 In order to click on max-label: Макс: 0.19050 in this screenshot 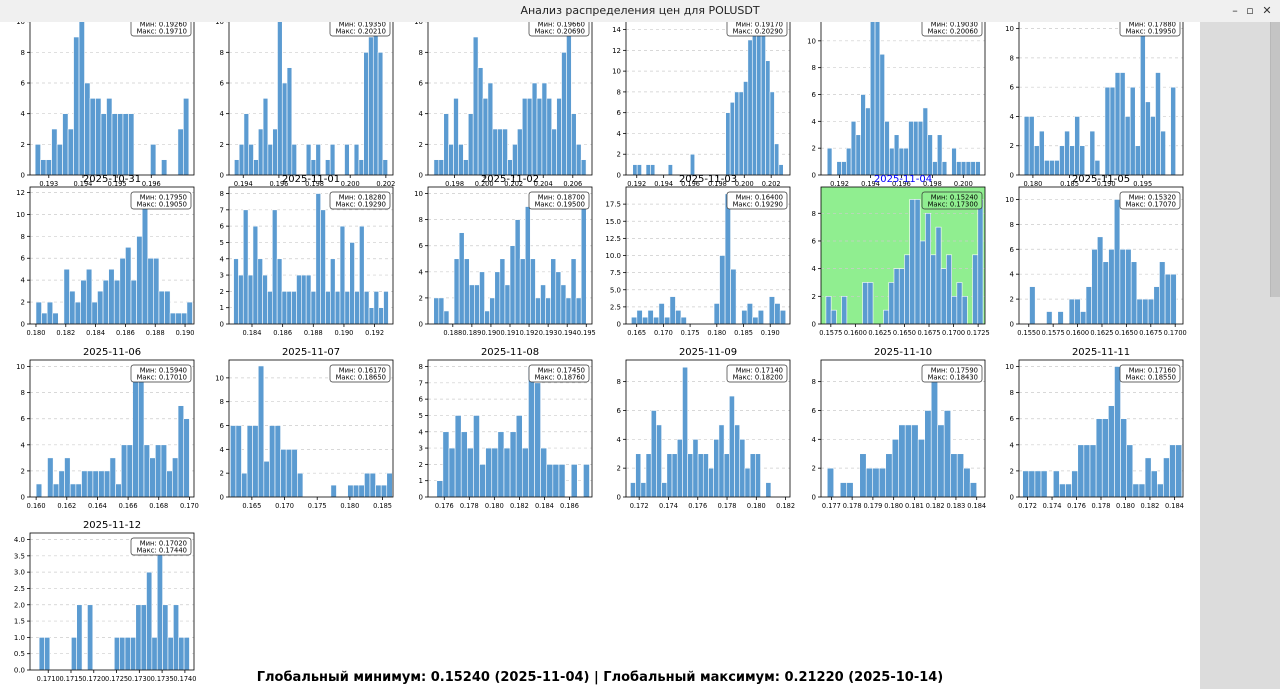, I will do `click(162, 205)`.